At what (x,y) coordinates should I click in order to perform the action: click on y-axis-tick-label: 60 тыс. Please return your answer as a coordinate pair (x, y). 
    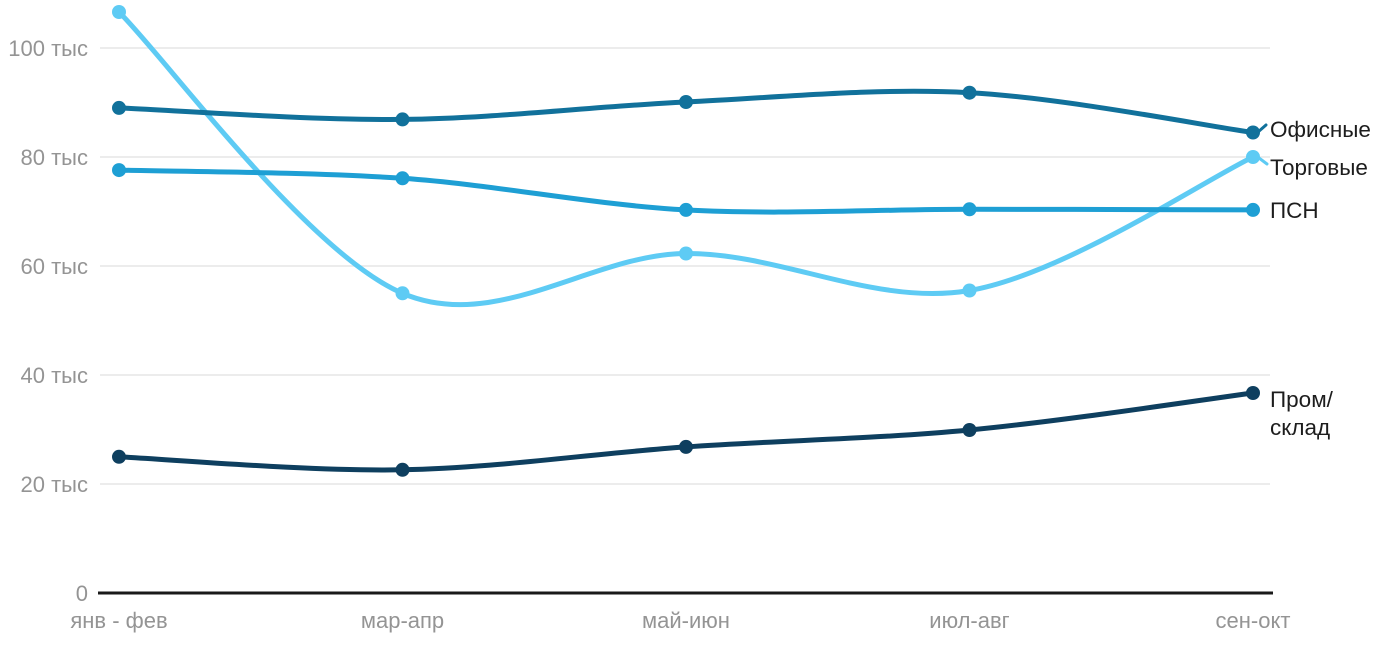
    Looking at the image, I should click on (54, 266).